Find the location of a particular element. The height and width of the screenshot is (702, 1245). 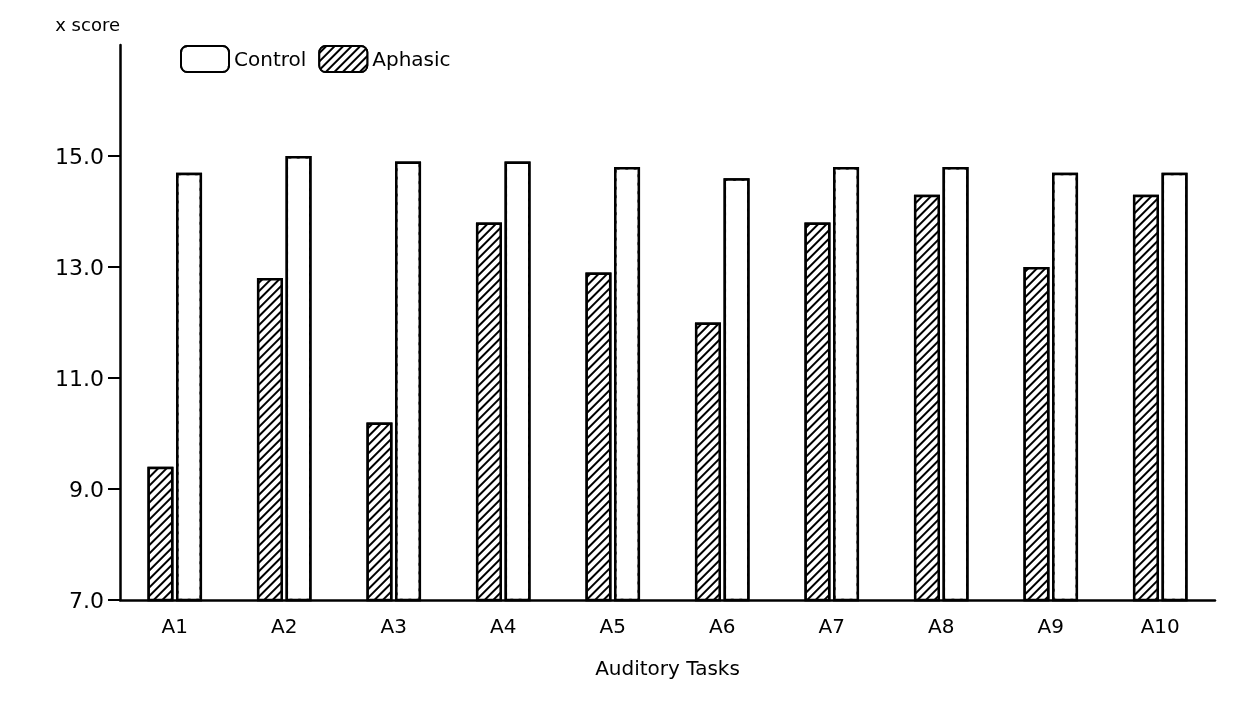

x-tick-label: A10 is located at coordinates (1160, 626).